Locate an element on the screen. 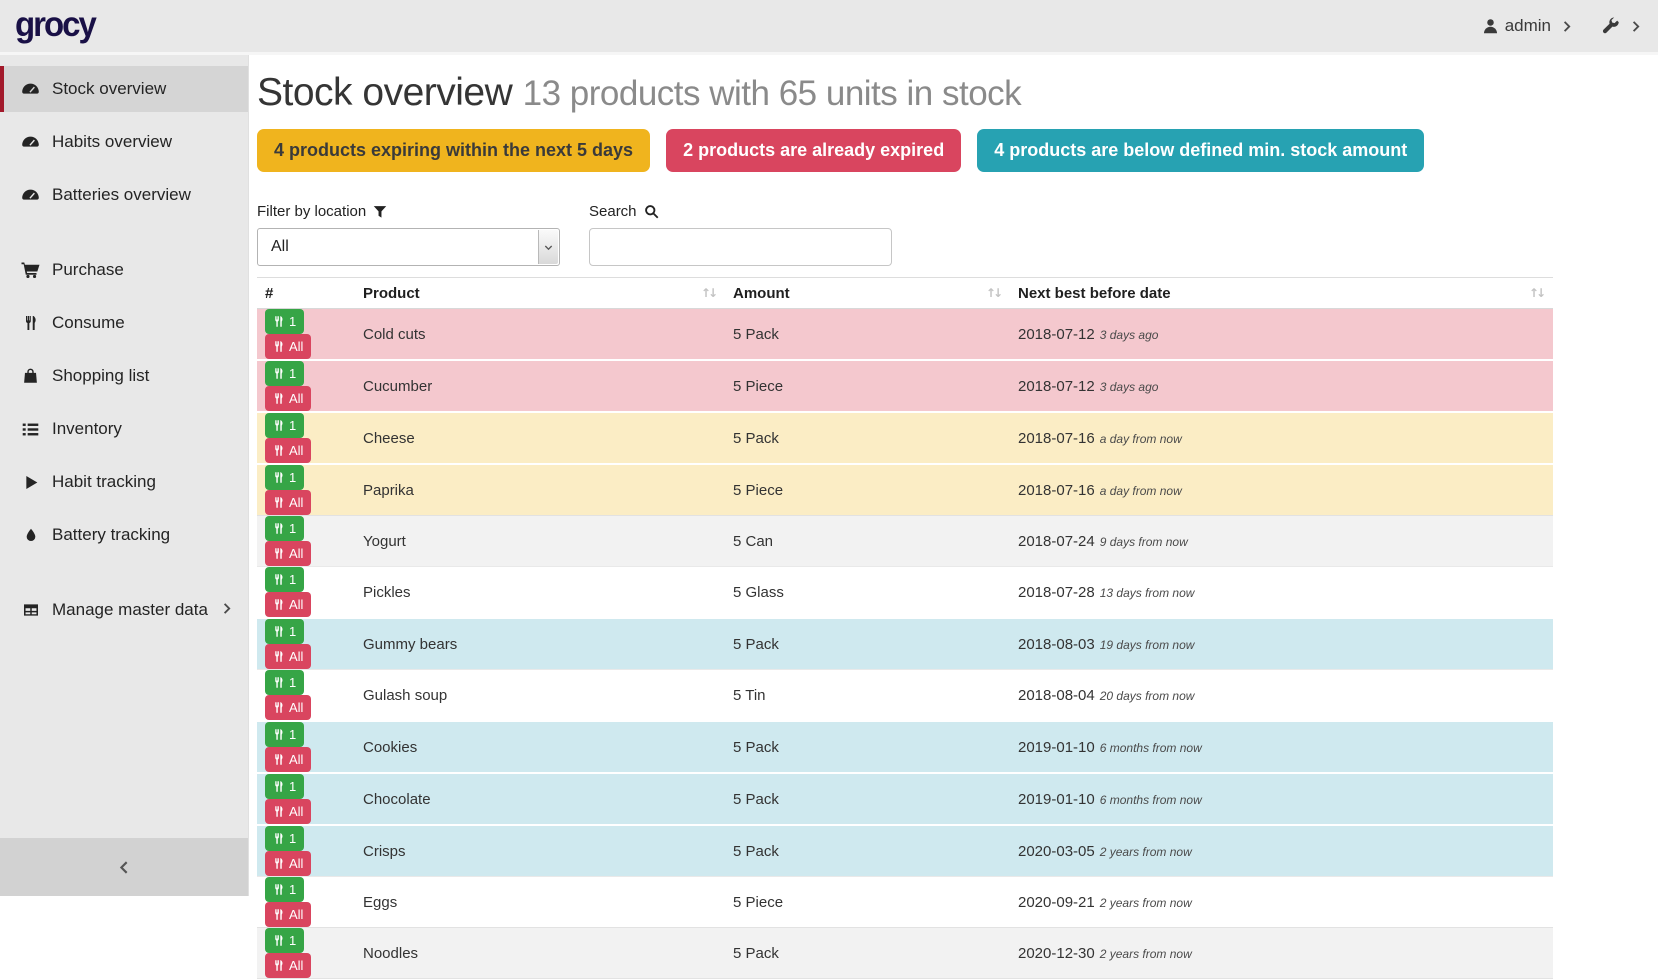 The height and width of the screenshot is (979, 1658). product-cell: Noodles is located at coordinates (540, 953).